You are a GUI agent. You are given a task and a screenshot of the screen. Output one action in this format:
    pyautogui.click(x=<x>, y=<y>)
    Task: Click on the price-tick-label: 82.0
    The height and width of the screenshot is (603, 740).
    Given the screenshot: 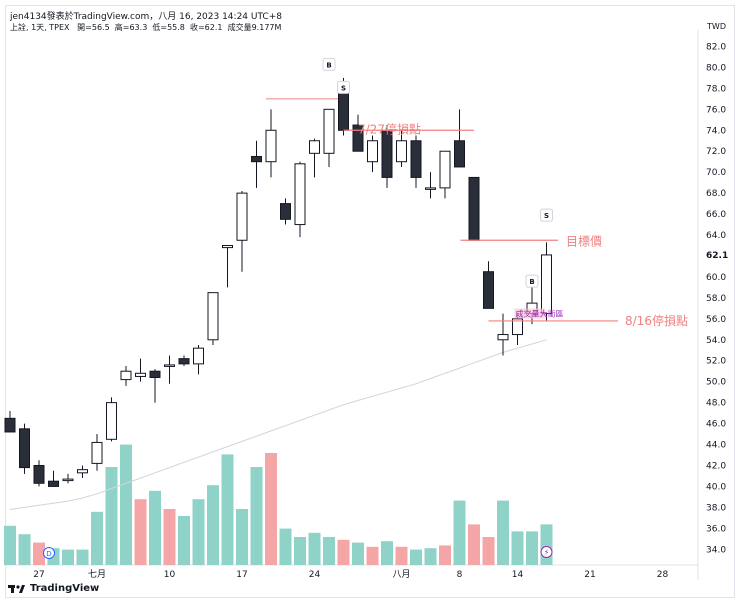 What is the action you would take?
    pyautogui.click(x=716, y=47)
    